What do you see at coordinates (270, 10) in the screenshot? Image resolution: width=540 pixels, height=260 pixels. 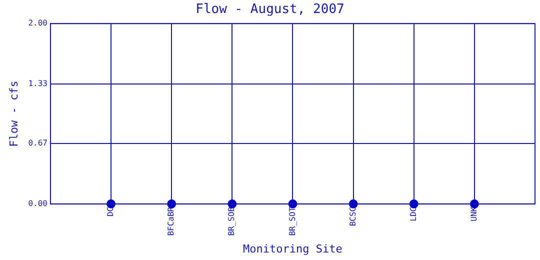 I see `chart-title: Flow - August, 2007` at bounding box center [270, 10].